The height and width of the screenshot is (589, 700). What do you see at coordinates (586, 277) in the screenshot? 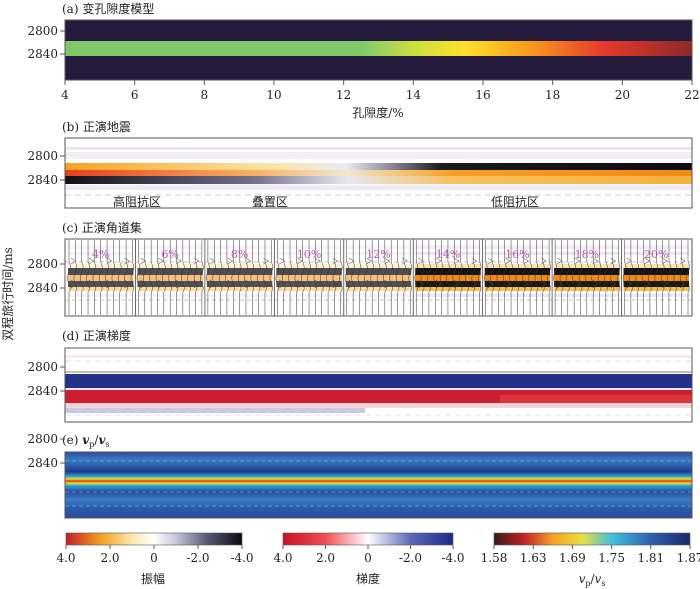
I see `angle-gather-18pct` at bounding box center [586, 277].